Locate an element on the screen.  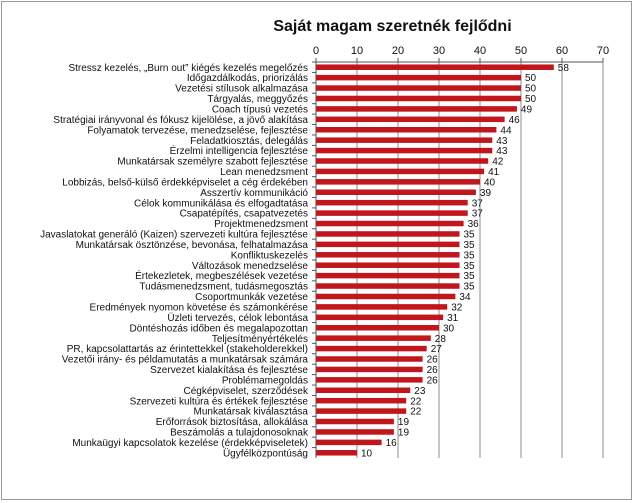
data-label: 34 is located at coordinates (465, 297).